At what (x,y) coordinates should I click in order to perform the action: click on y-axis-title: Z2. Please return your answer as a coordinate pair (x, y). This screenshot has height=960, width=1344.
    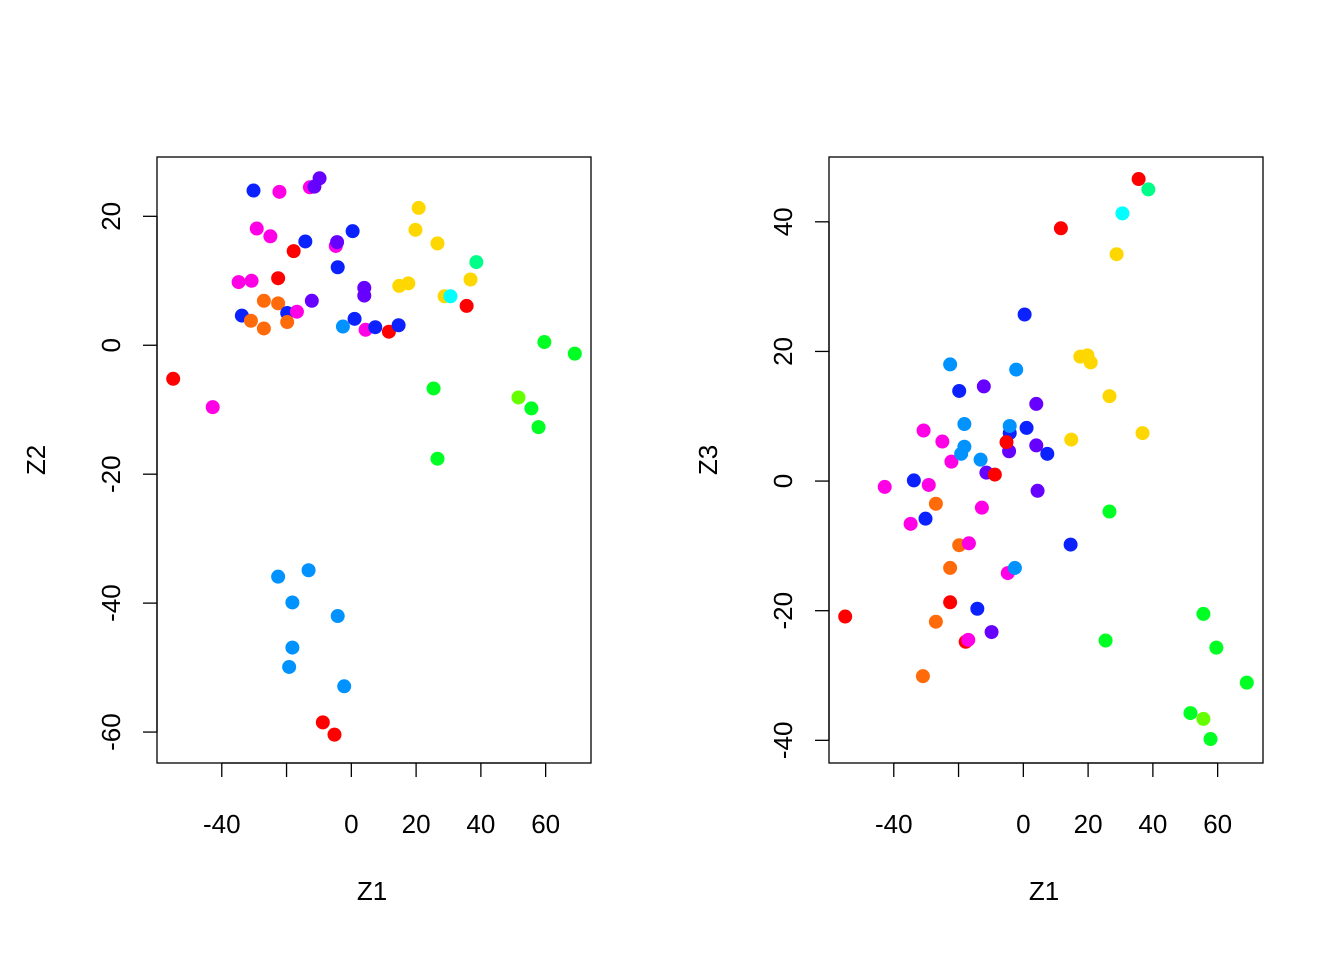
    Looking at the image, I should click on (36, 460).